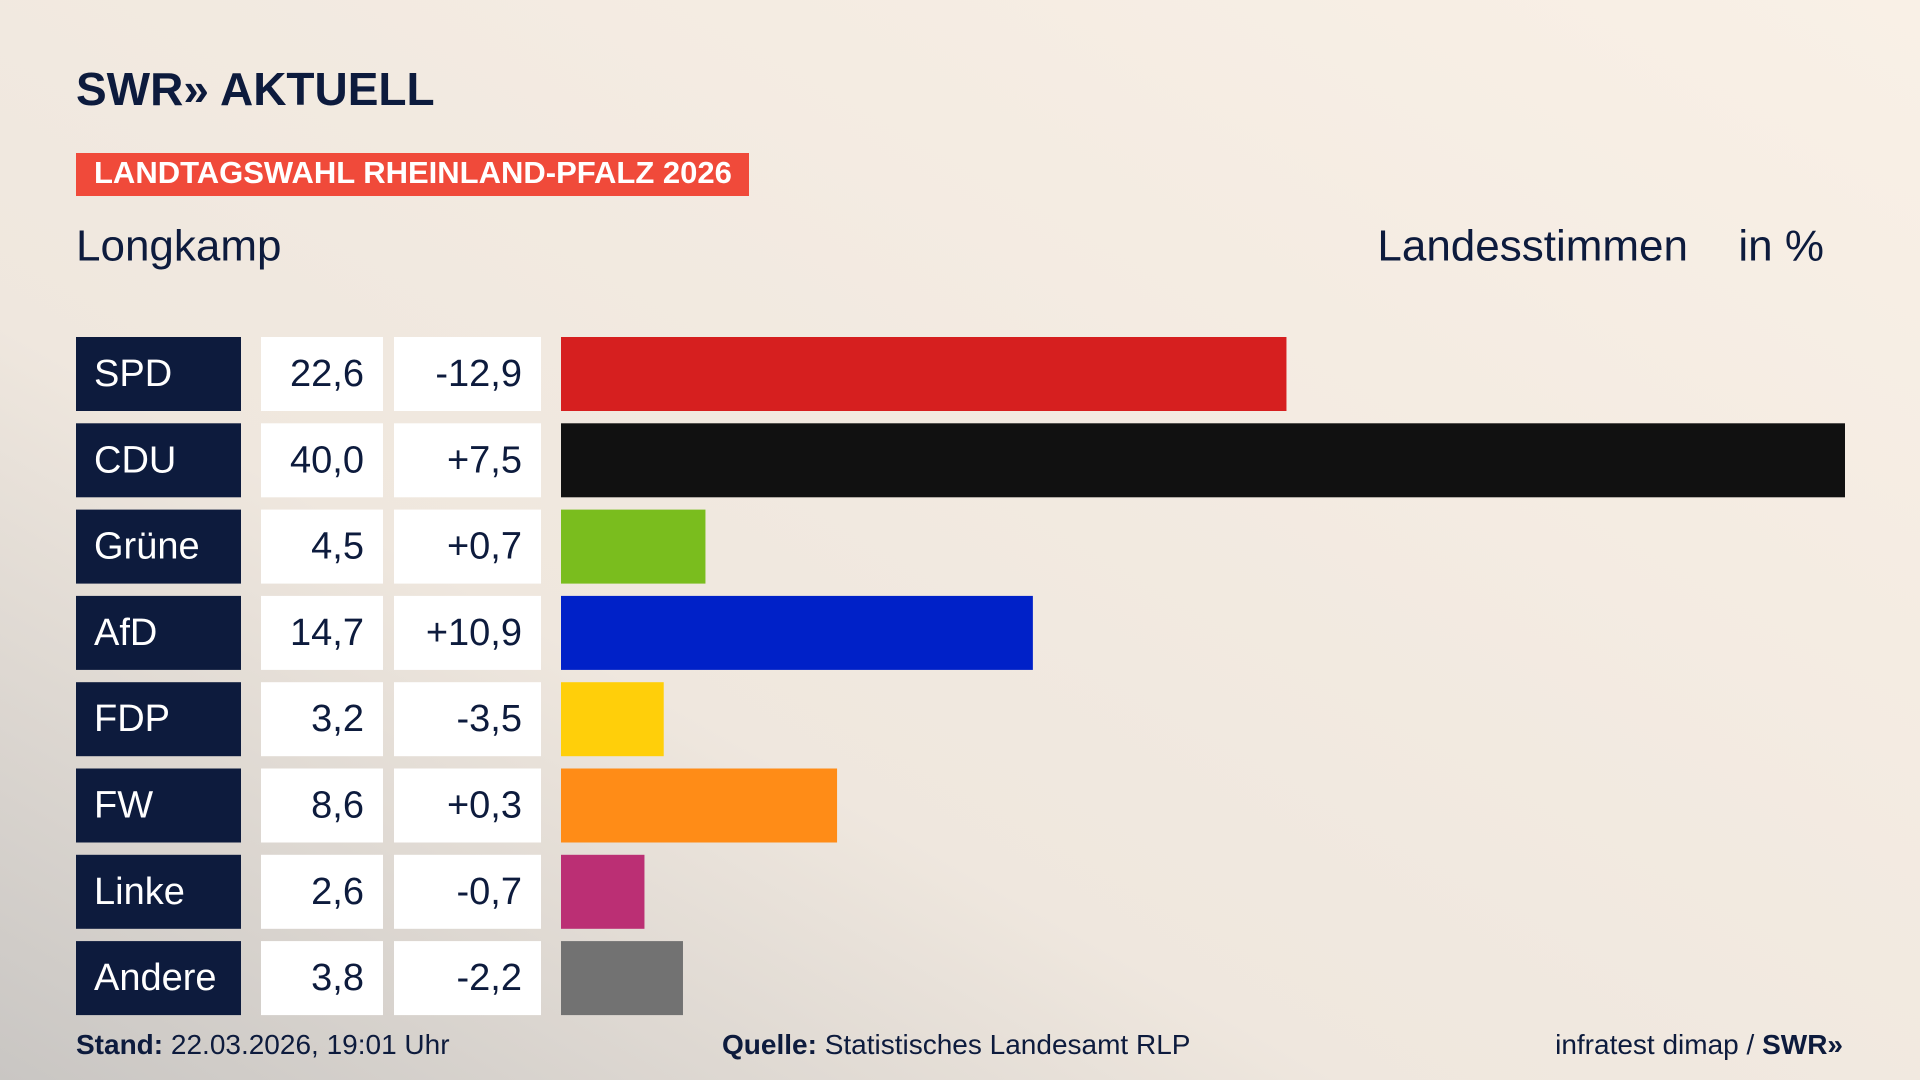 The image size is (1920, 1080). What do you see at coordinates (123, 806) in the screenshot?
I see `party-label: FW` at bounding box center [123, 806].